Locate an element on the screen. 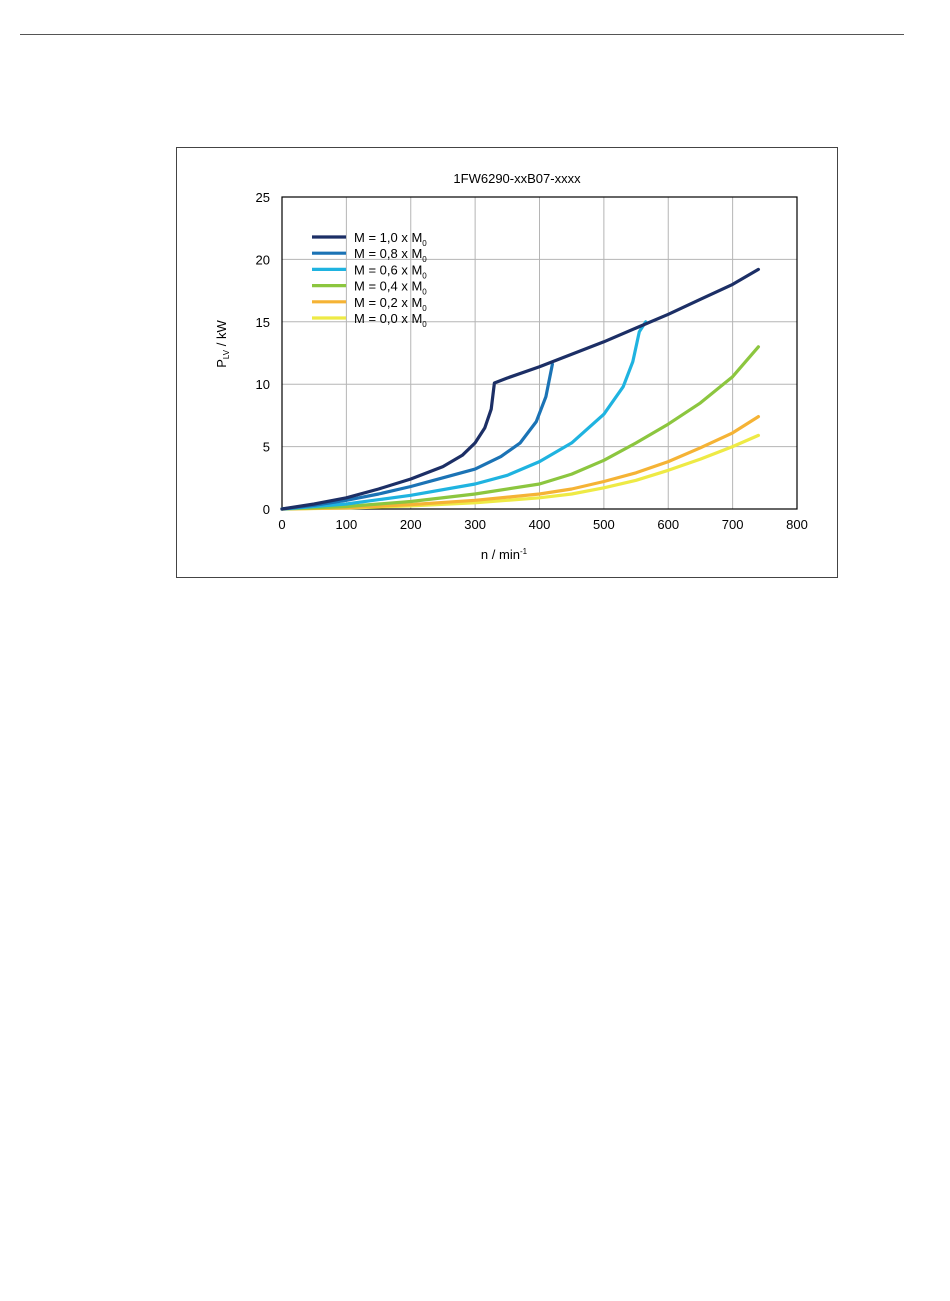  chart-title: 1FW6290-xxB07-xxxx is located at coordinates (517, 178).